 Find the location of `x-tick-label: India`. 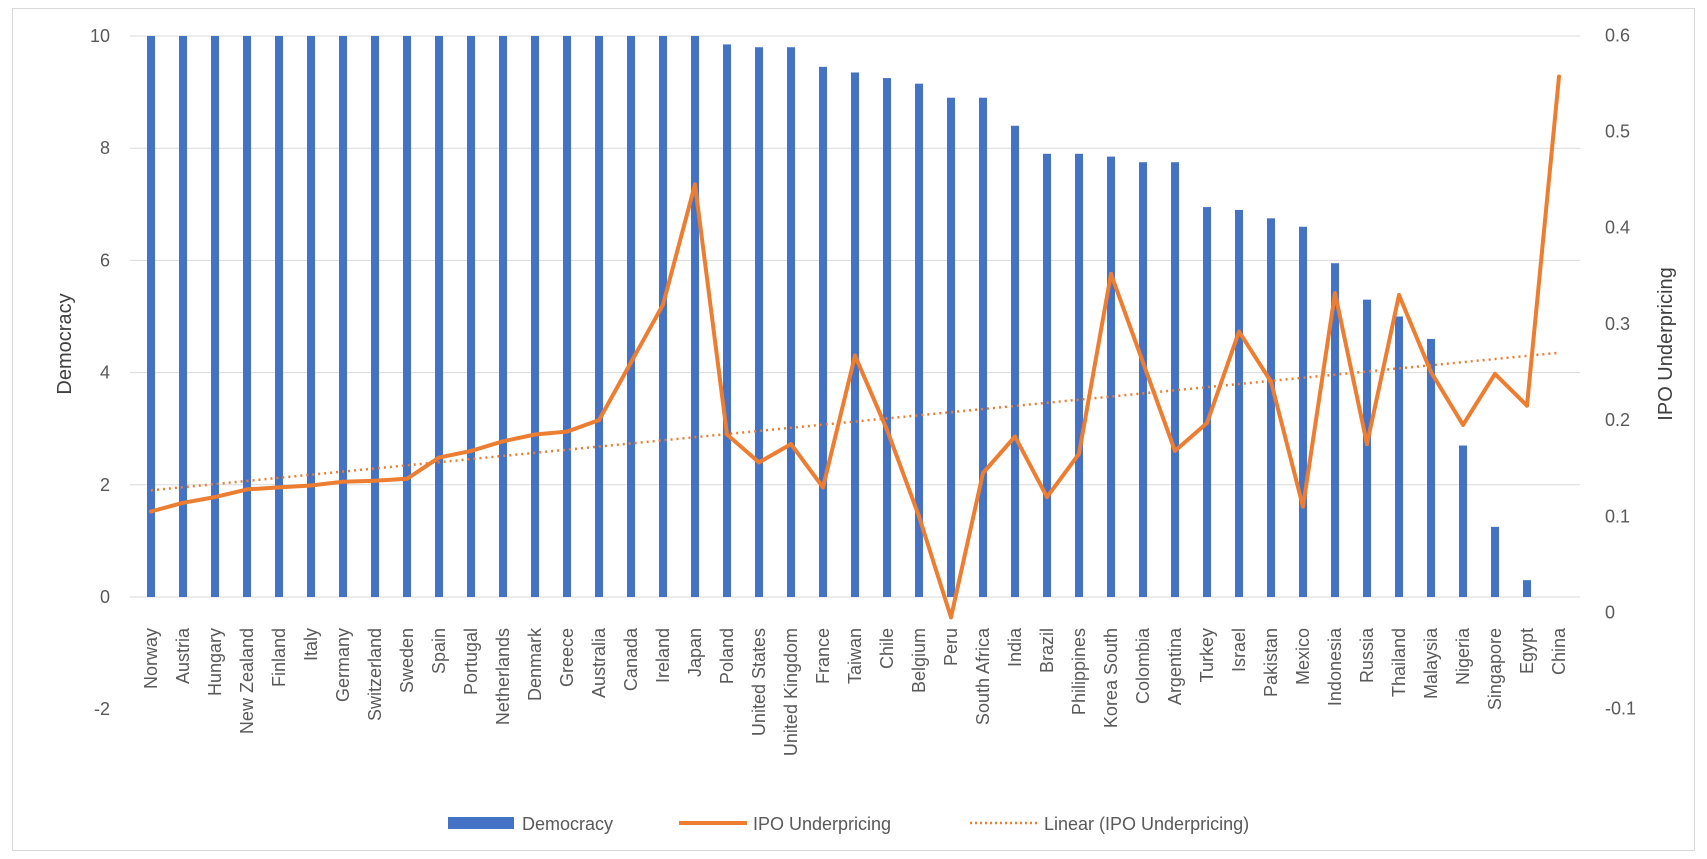

x-tick-label: India is located at coordinates (1015, 647).